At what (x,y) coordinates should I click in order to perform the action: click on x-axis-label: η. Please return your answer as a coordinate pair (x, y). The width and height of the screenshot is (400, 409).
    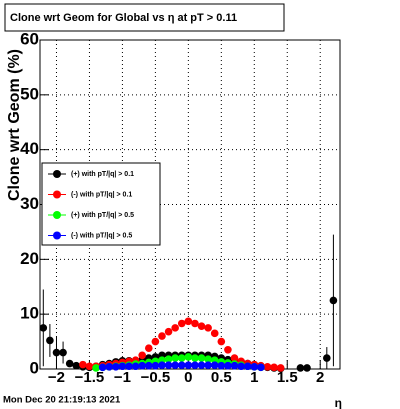
    Looking at the image, I should click on (338, 402).